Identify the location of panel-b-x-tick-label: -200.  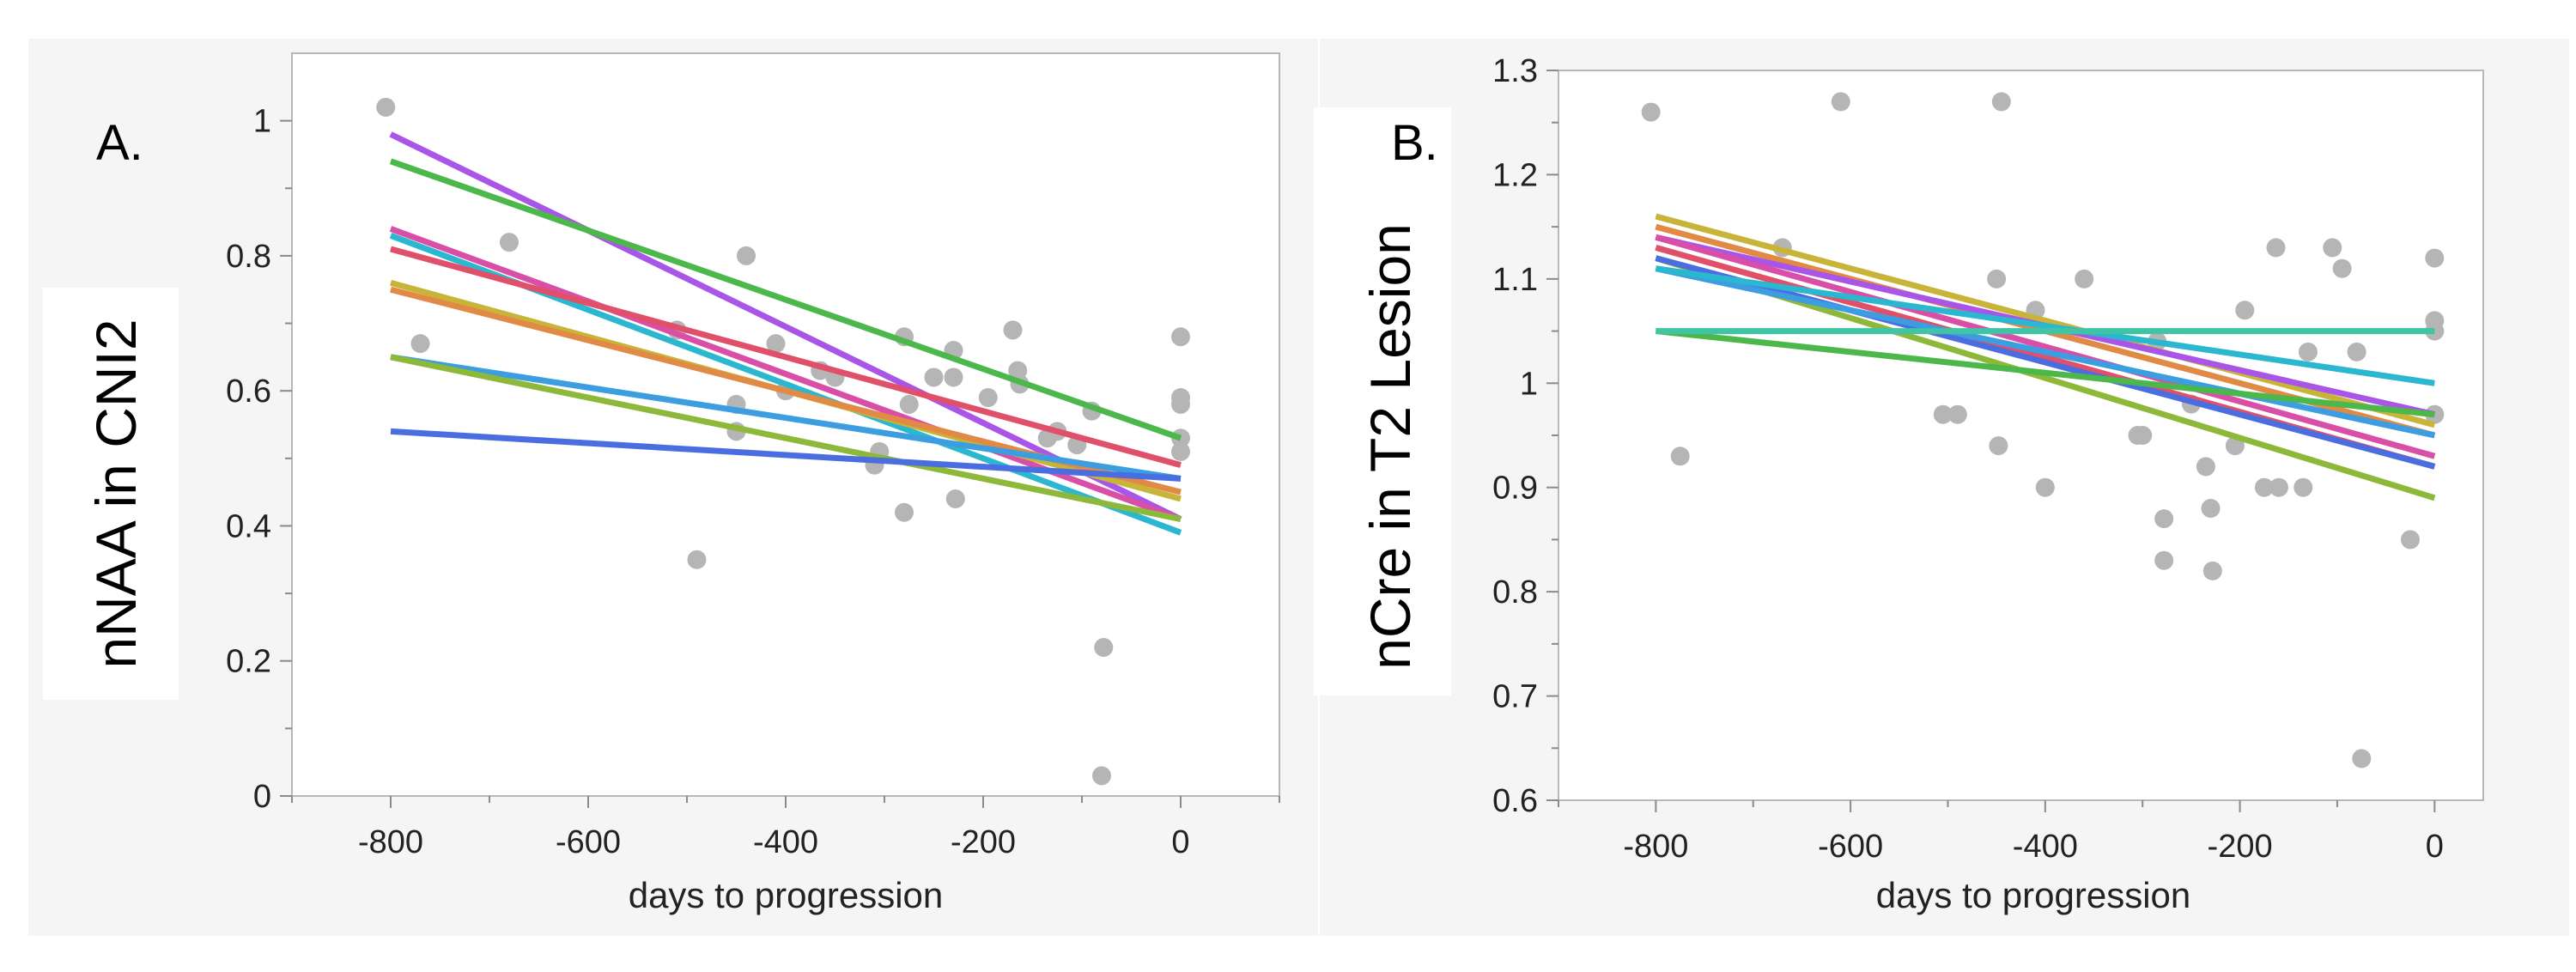
(2240, 847).